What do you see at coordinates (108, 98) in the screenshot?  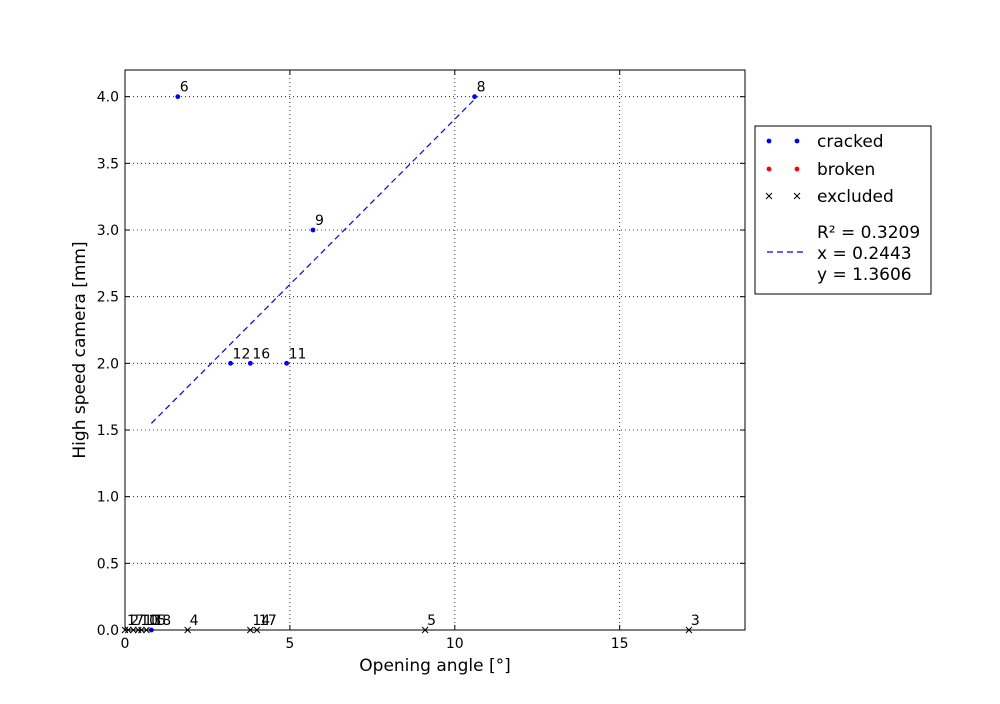 I see `y-tick-label: 4.0` at bounding box center [108, 98].